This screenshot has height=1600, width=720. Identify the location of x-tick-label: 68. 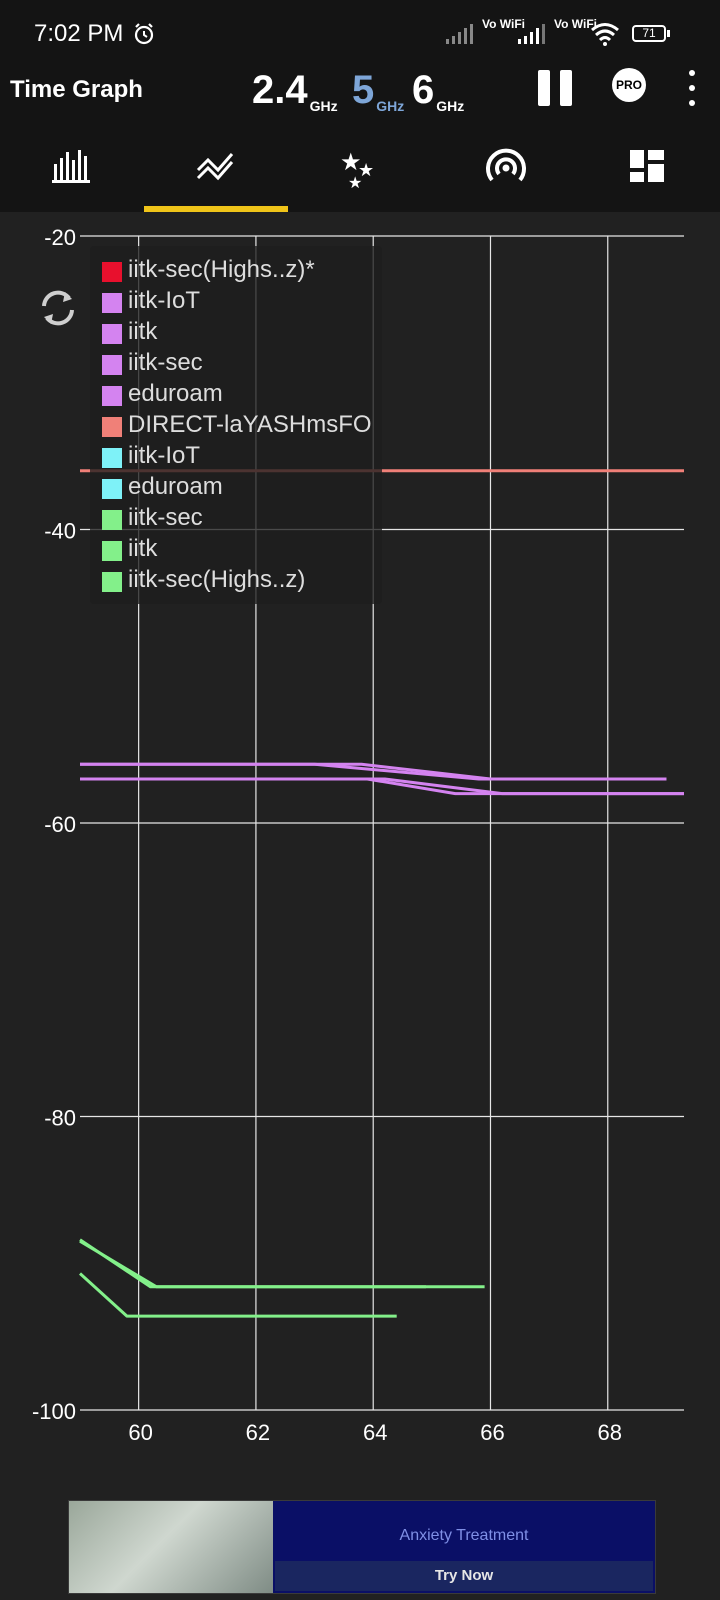
(610, 1432).